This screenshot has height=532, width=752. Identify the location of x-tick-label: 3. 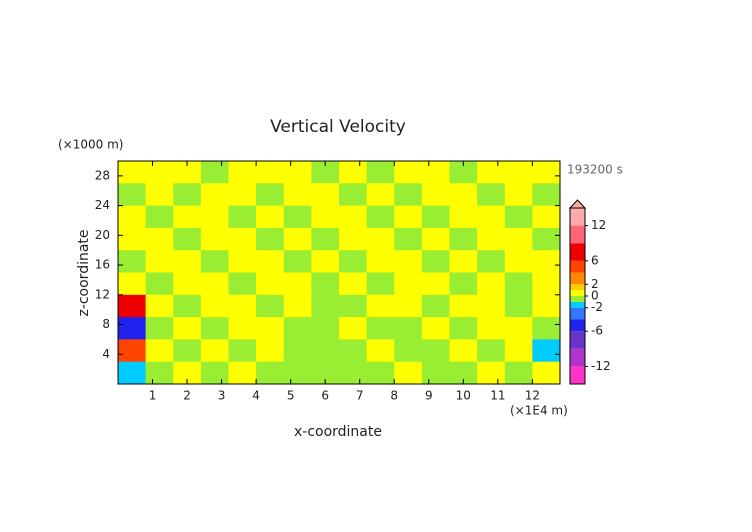
(222, 396).